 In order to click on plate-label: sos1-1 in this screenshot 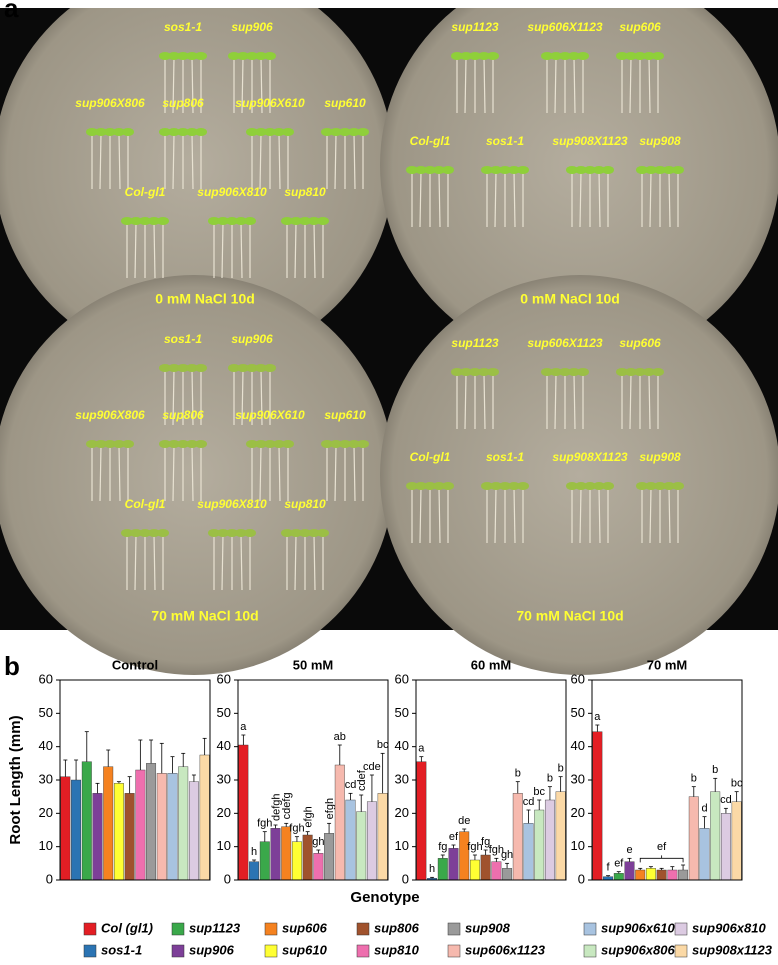, I will do `click(183, 339)`.